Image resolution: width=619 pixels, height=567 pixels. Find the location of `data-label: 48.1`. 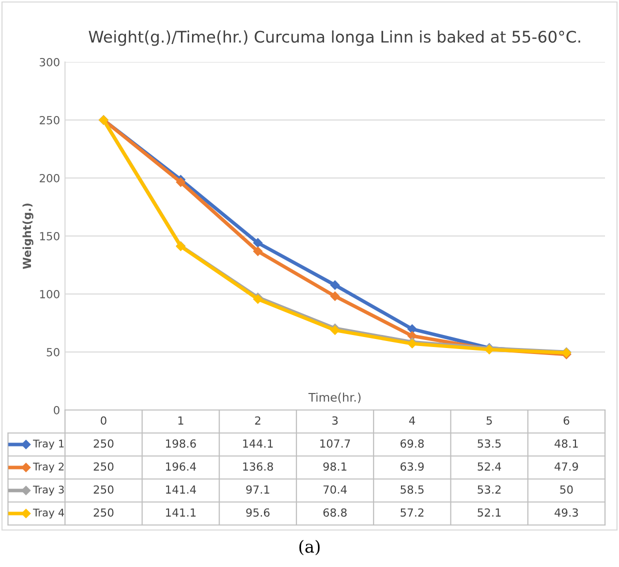

data-label: 48.1 is located at coordinates (566, 443).